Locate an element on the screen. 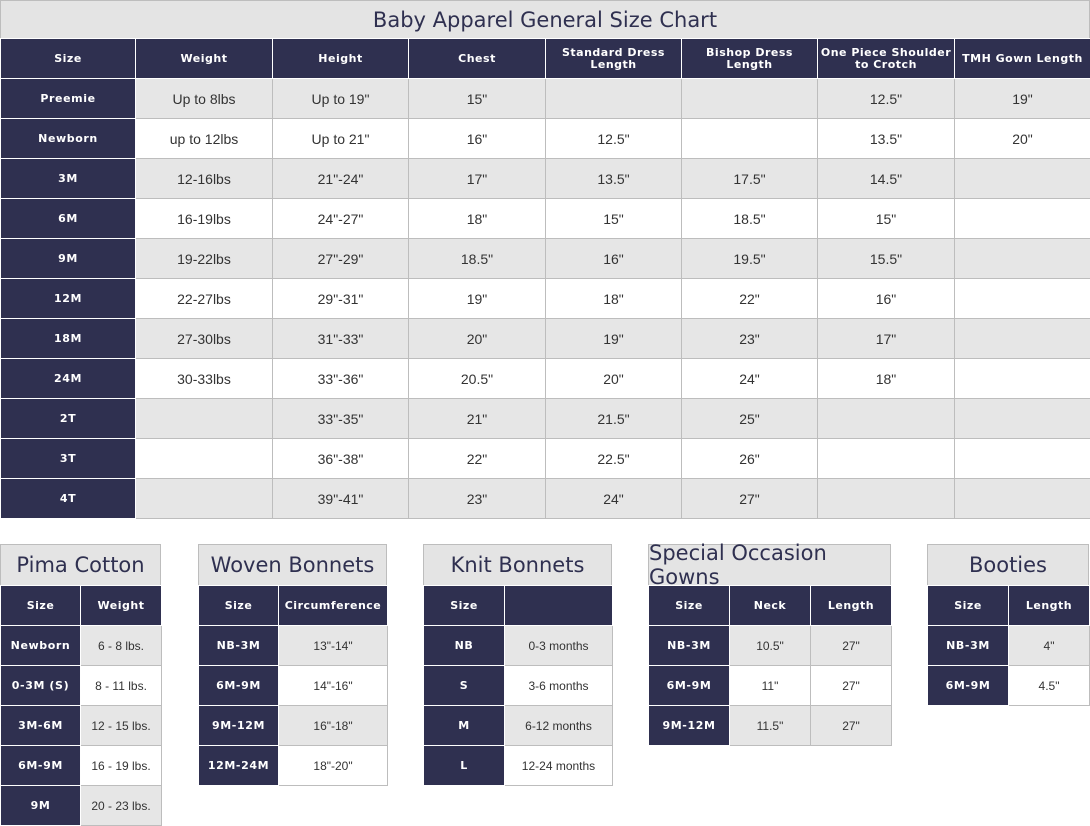 This screenshot has height=826, width=1090. size-label-cell: 6M is located at coordinates (68, 219).